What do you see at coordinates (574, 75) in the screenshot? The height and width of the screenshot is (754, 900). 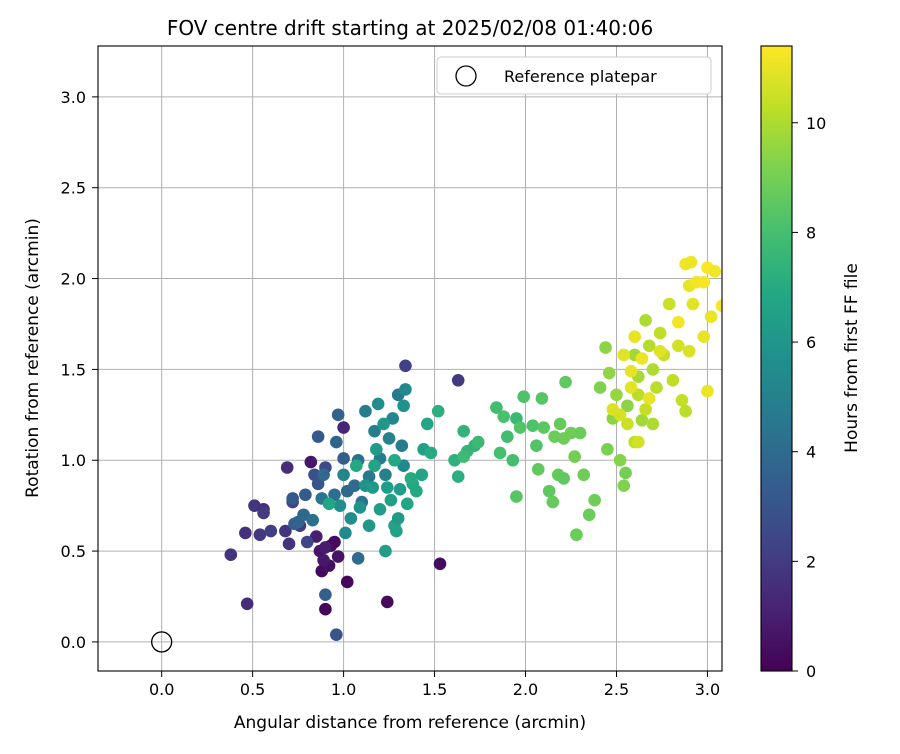 I see `legend: Reference platepar` at bounding box center [574, 75].